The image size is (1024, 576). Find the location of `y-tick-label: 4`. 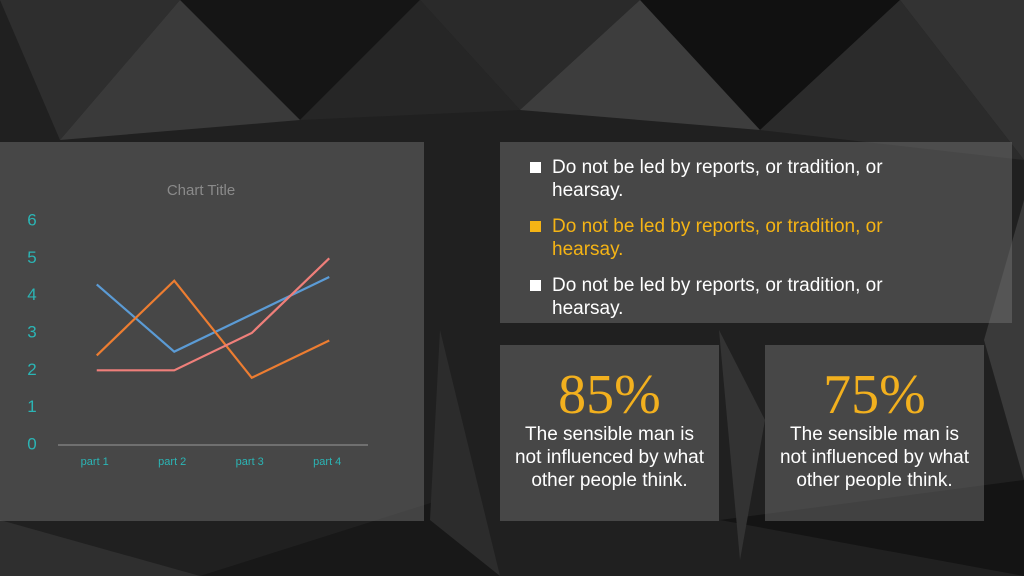

y-tick-label: 4 is located at coordinates (31, 294).